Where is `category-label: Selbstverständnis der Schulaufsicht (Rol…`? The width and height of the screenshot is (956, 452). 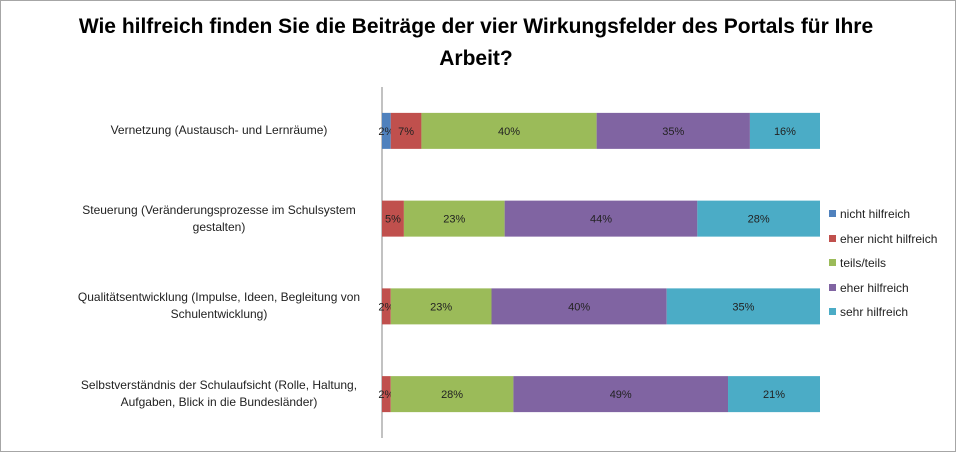
category-label: Selbstverständnis der Schulaufsicht (Rol… is located at coordinates (219, 394).